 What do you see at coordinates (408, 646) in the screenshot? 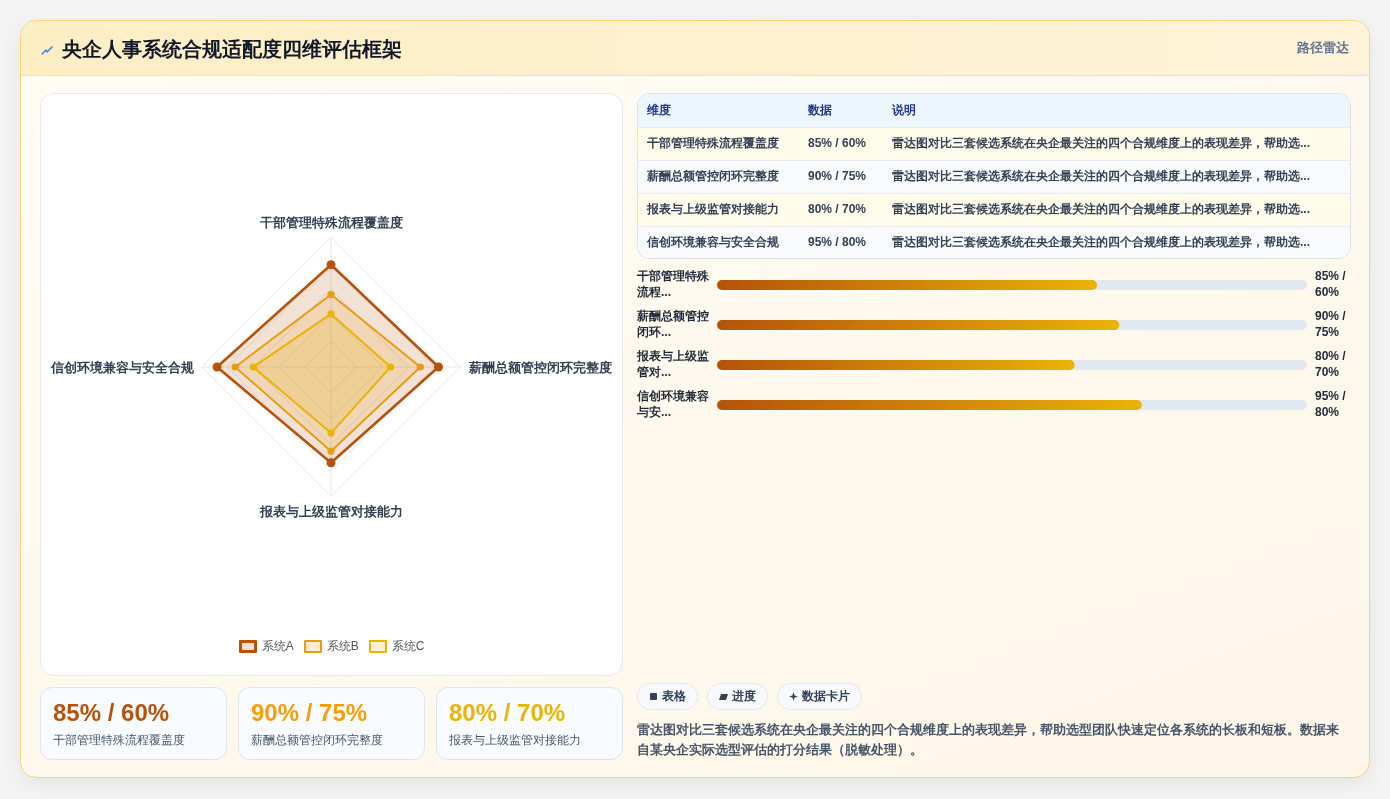
I see `legend-label: 系统C` at bounding box center [408, 646].